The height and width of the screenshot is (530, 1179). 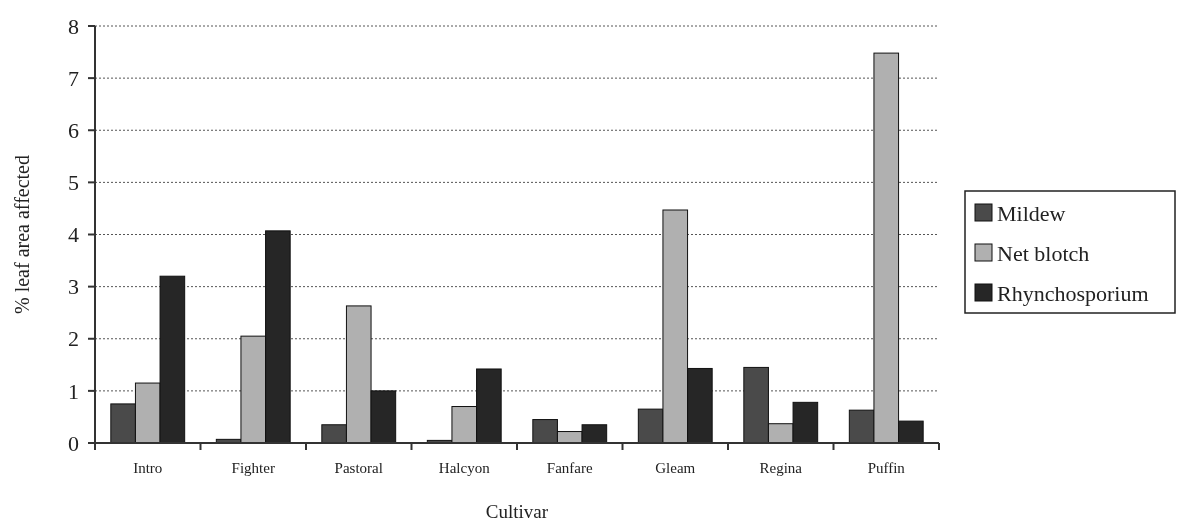 What do you see at coordinates (73, 391) in the screenshot?
I see `y-tick-label: 1` at bounding box center [73, 391].